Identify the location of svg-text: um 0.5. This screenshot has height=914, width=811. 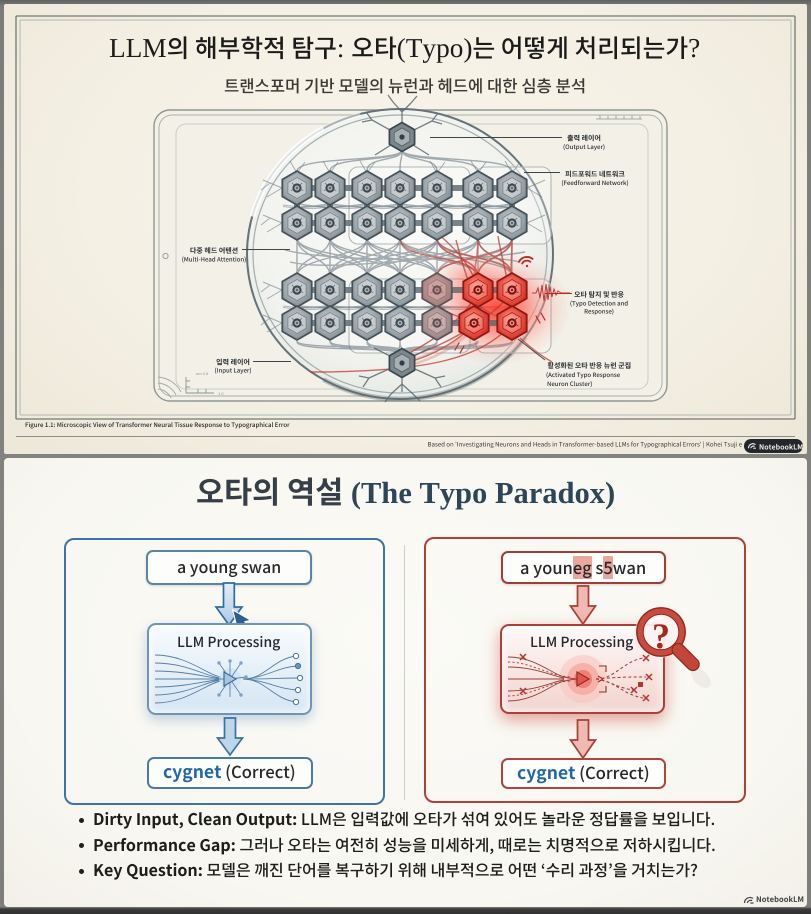
(202, 373).